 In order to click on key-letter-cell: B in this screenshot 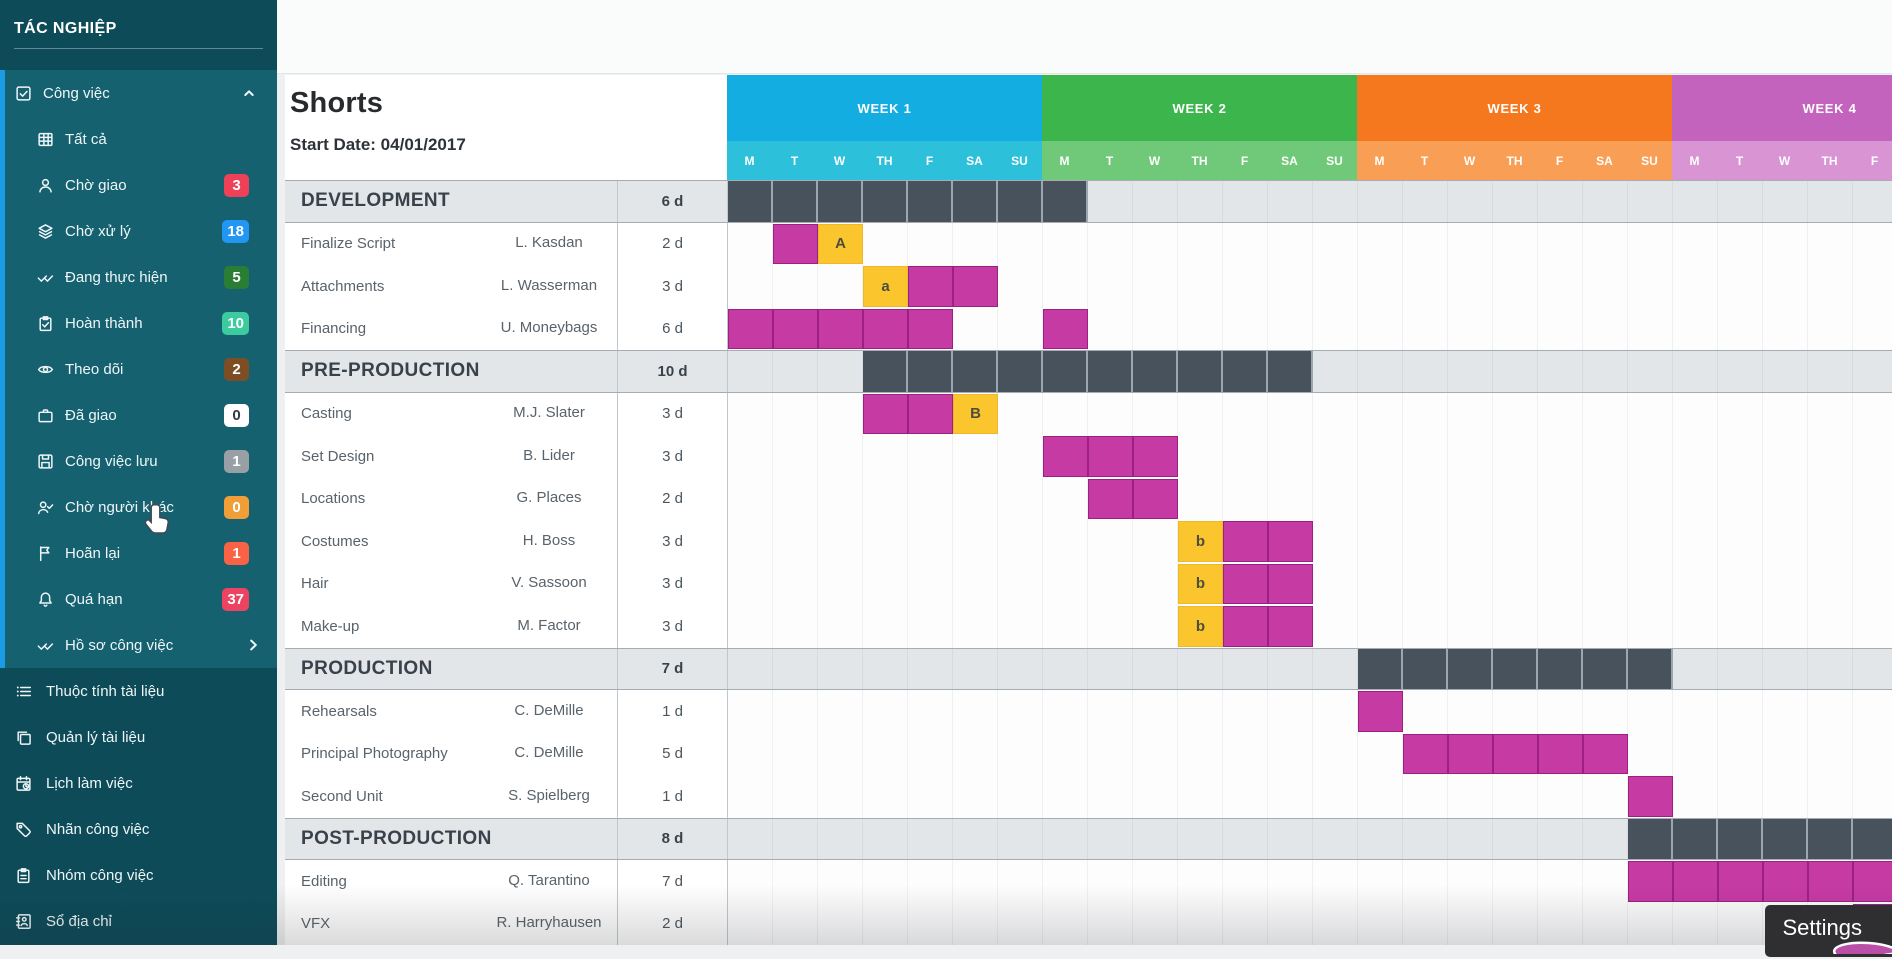, I will do `click(975, 414)`.